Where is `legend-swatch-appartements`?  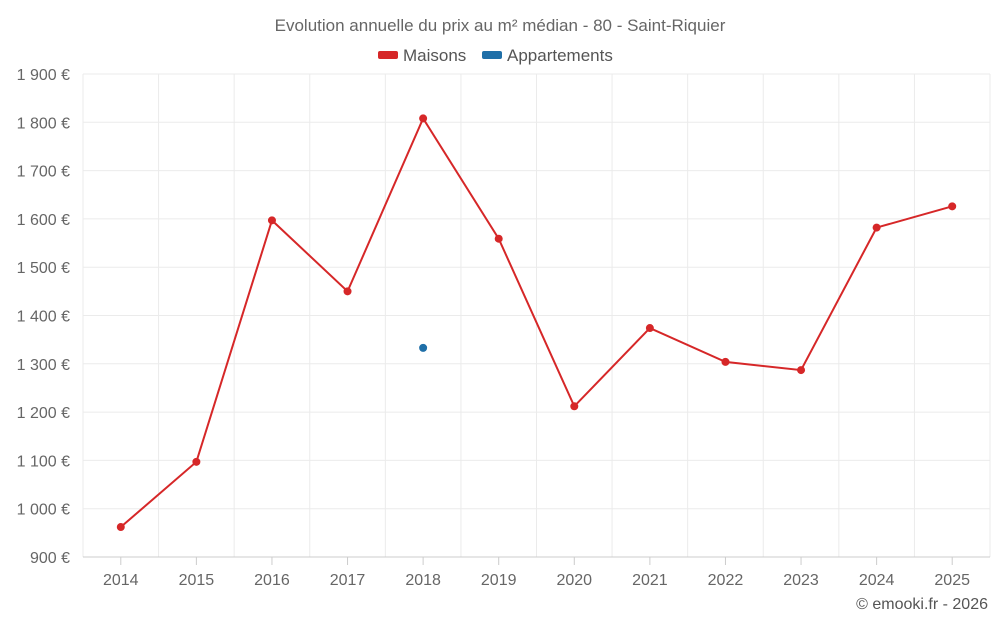
legend-swatch-appartements is located at coordinates (492, 55).